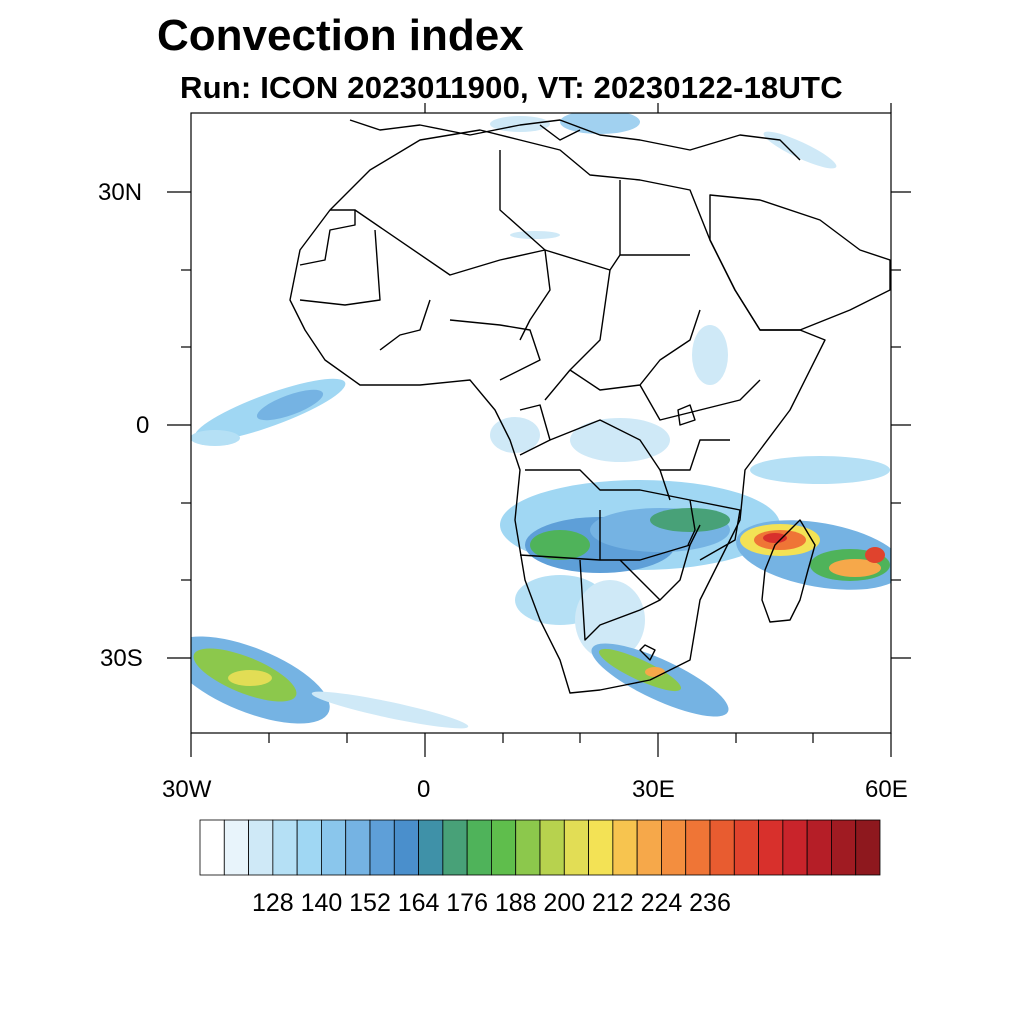 The image size is (1024, 1024). What do you see at coordinates (564, 903) in the screenshot?
I see `colorbar-label: 200` at bounding box center [564, 903].